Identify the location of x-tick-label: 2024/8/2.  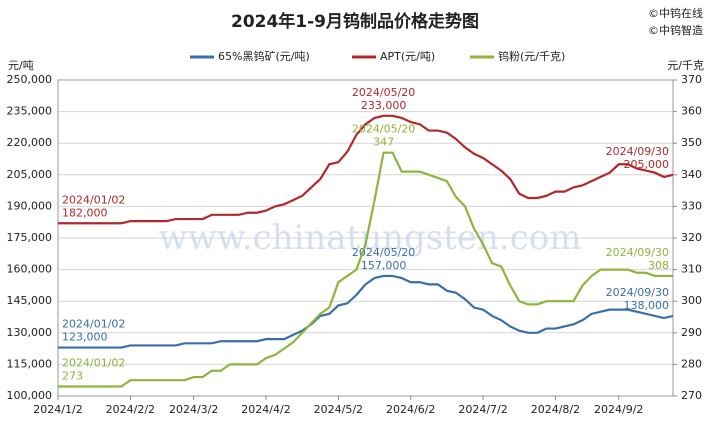
(555, 409).